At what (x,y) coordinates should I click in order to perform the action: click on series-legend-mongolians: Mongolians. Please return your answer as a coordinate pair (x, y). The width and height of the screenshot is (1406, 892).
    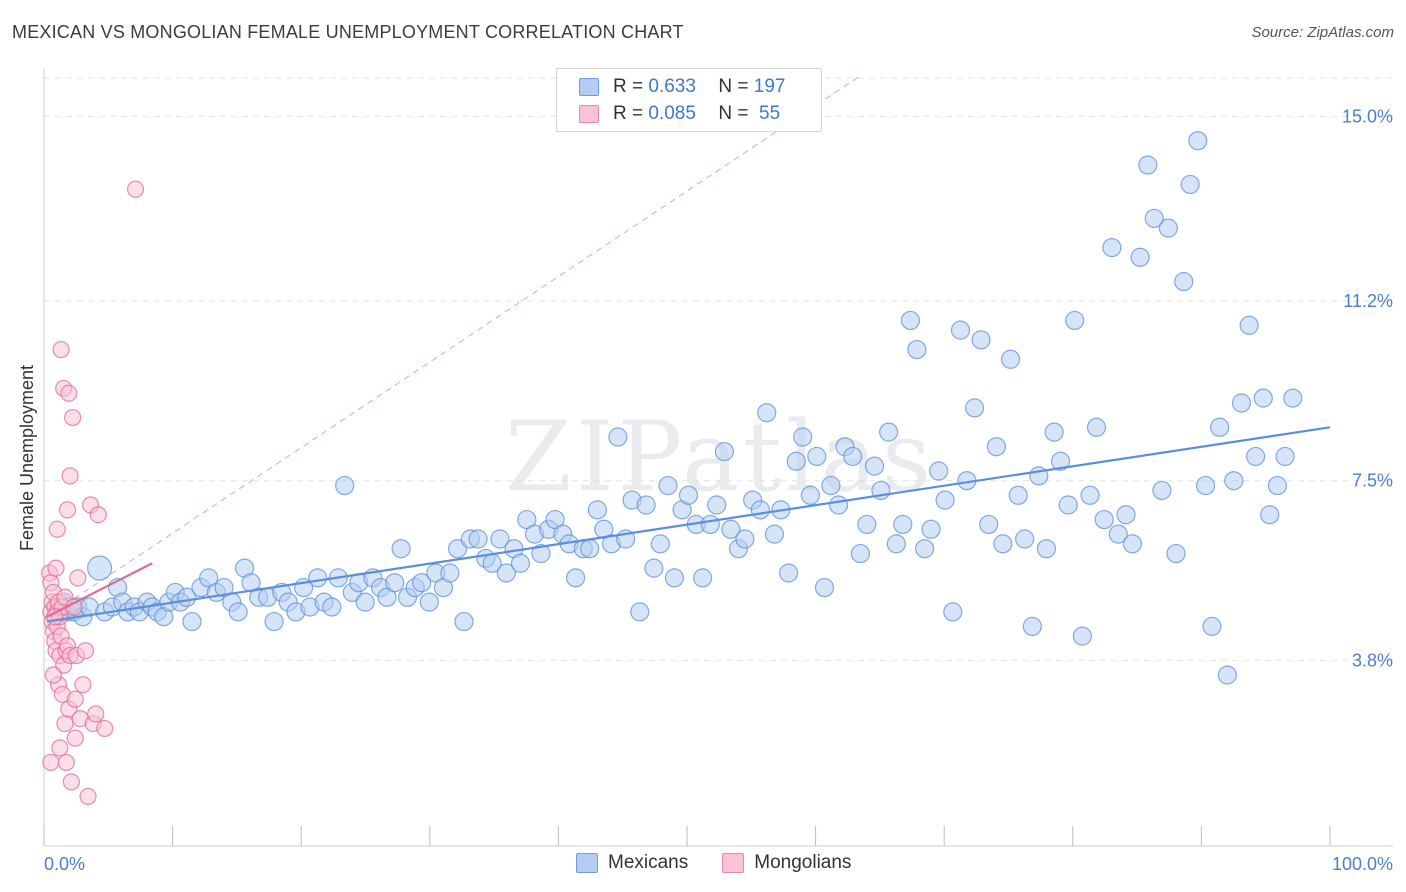
    Looking at the image, I should click on (786, 863).